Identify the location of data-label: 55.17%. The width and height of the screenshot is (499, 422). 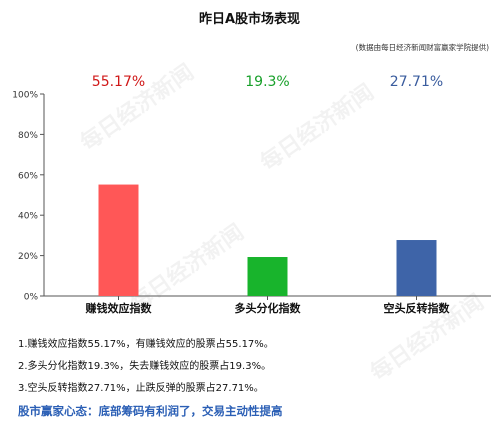
(118, 82).